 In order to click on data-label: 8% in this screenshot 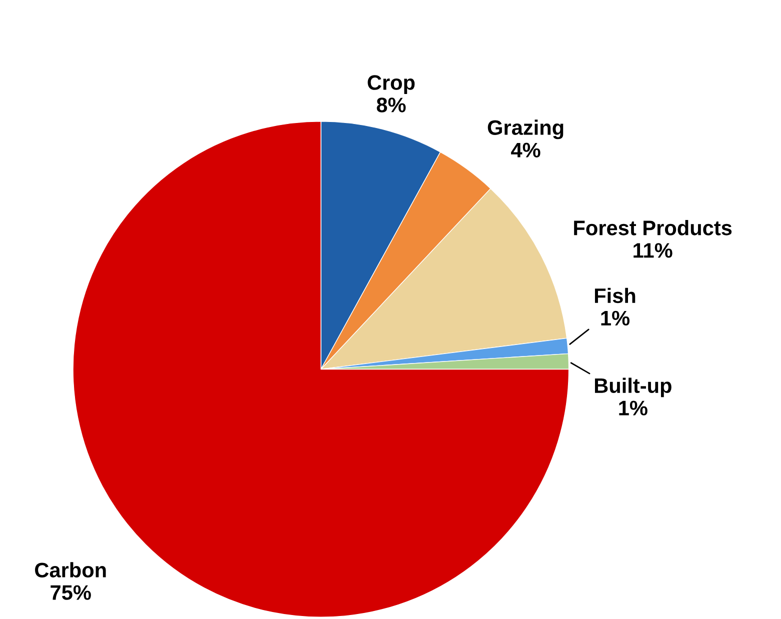, I will do `click(391, 105)`.